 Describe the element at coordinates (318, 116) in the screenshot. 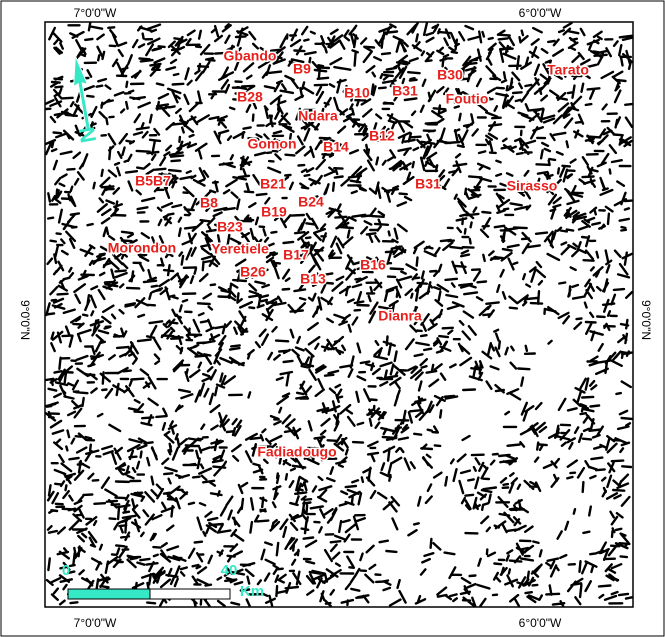

I see `place-label: Ndara` at that location.